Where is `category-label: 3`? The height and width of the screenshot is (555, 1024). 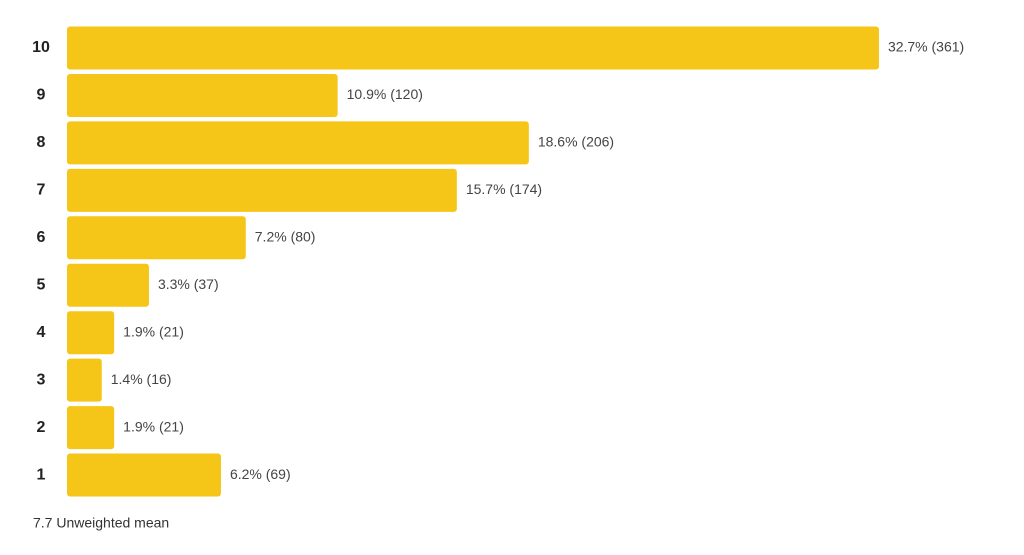
category-label: 3 is located at coordinates (41, 379).